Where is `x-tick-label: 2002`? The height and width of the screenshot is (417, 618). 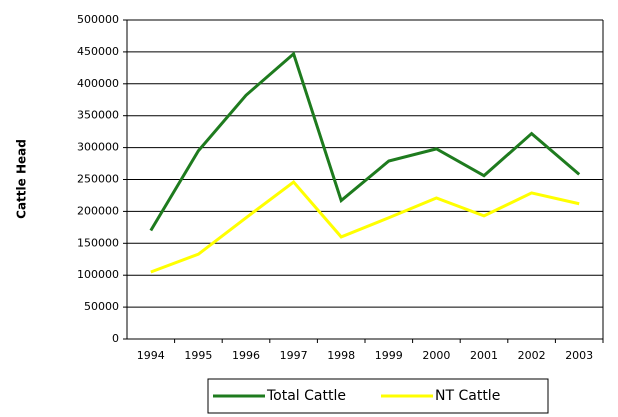 x-tick-label: 2002 is located at coordinates (532, 355).